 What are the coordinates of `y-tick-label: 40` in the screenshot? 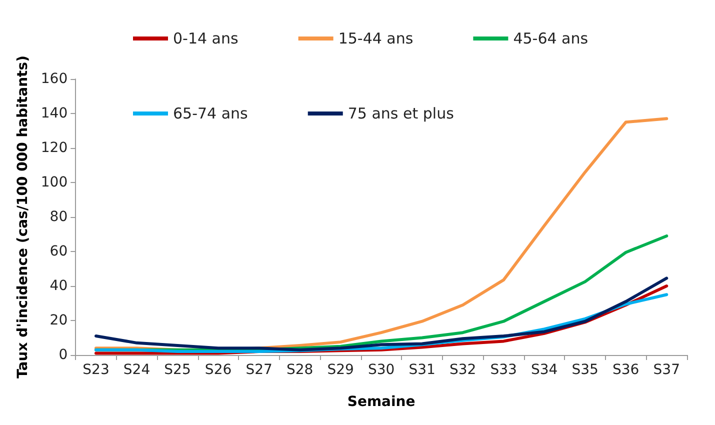 It's located at (59, 286).